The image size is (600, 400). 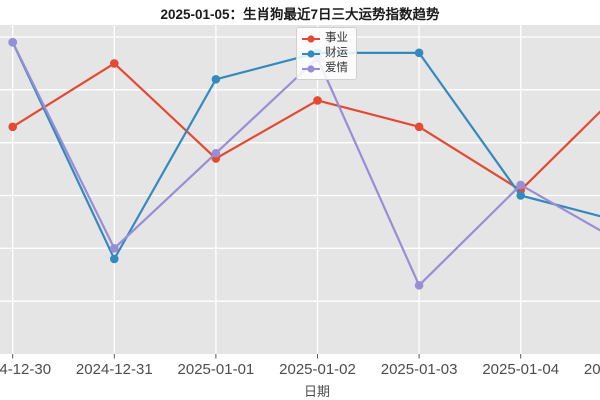 What do you see at coordinates (419, 369) in the screenshot?
I see `x-tick-label: 2025-01-03` at bounding box center [419, 369].